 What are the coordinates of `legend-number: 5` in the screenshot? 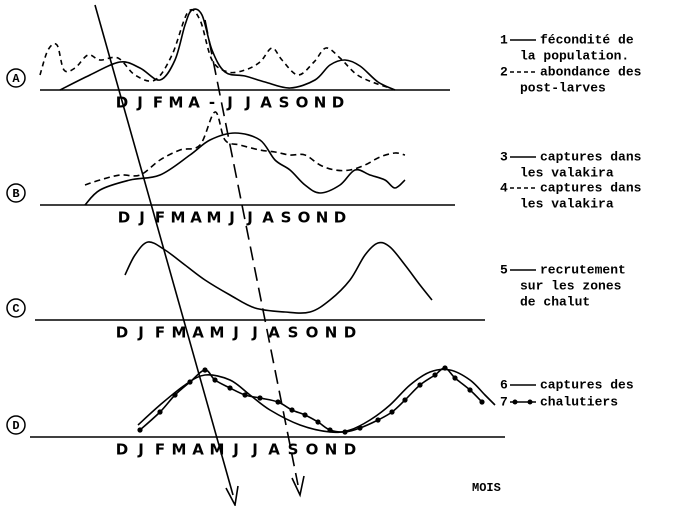 It's located at (504, 269).